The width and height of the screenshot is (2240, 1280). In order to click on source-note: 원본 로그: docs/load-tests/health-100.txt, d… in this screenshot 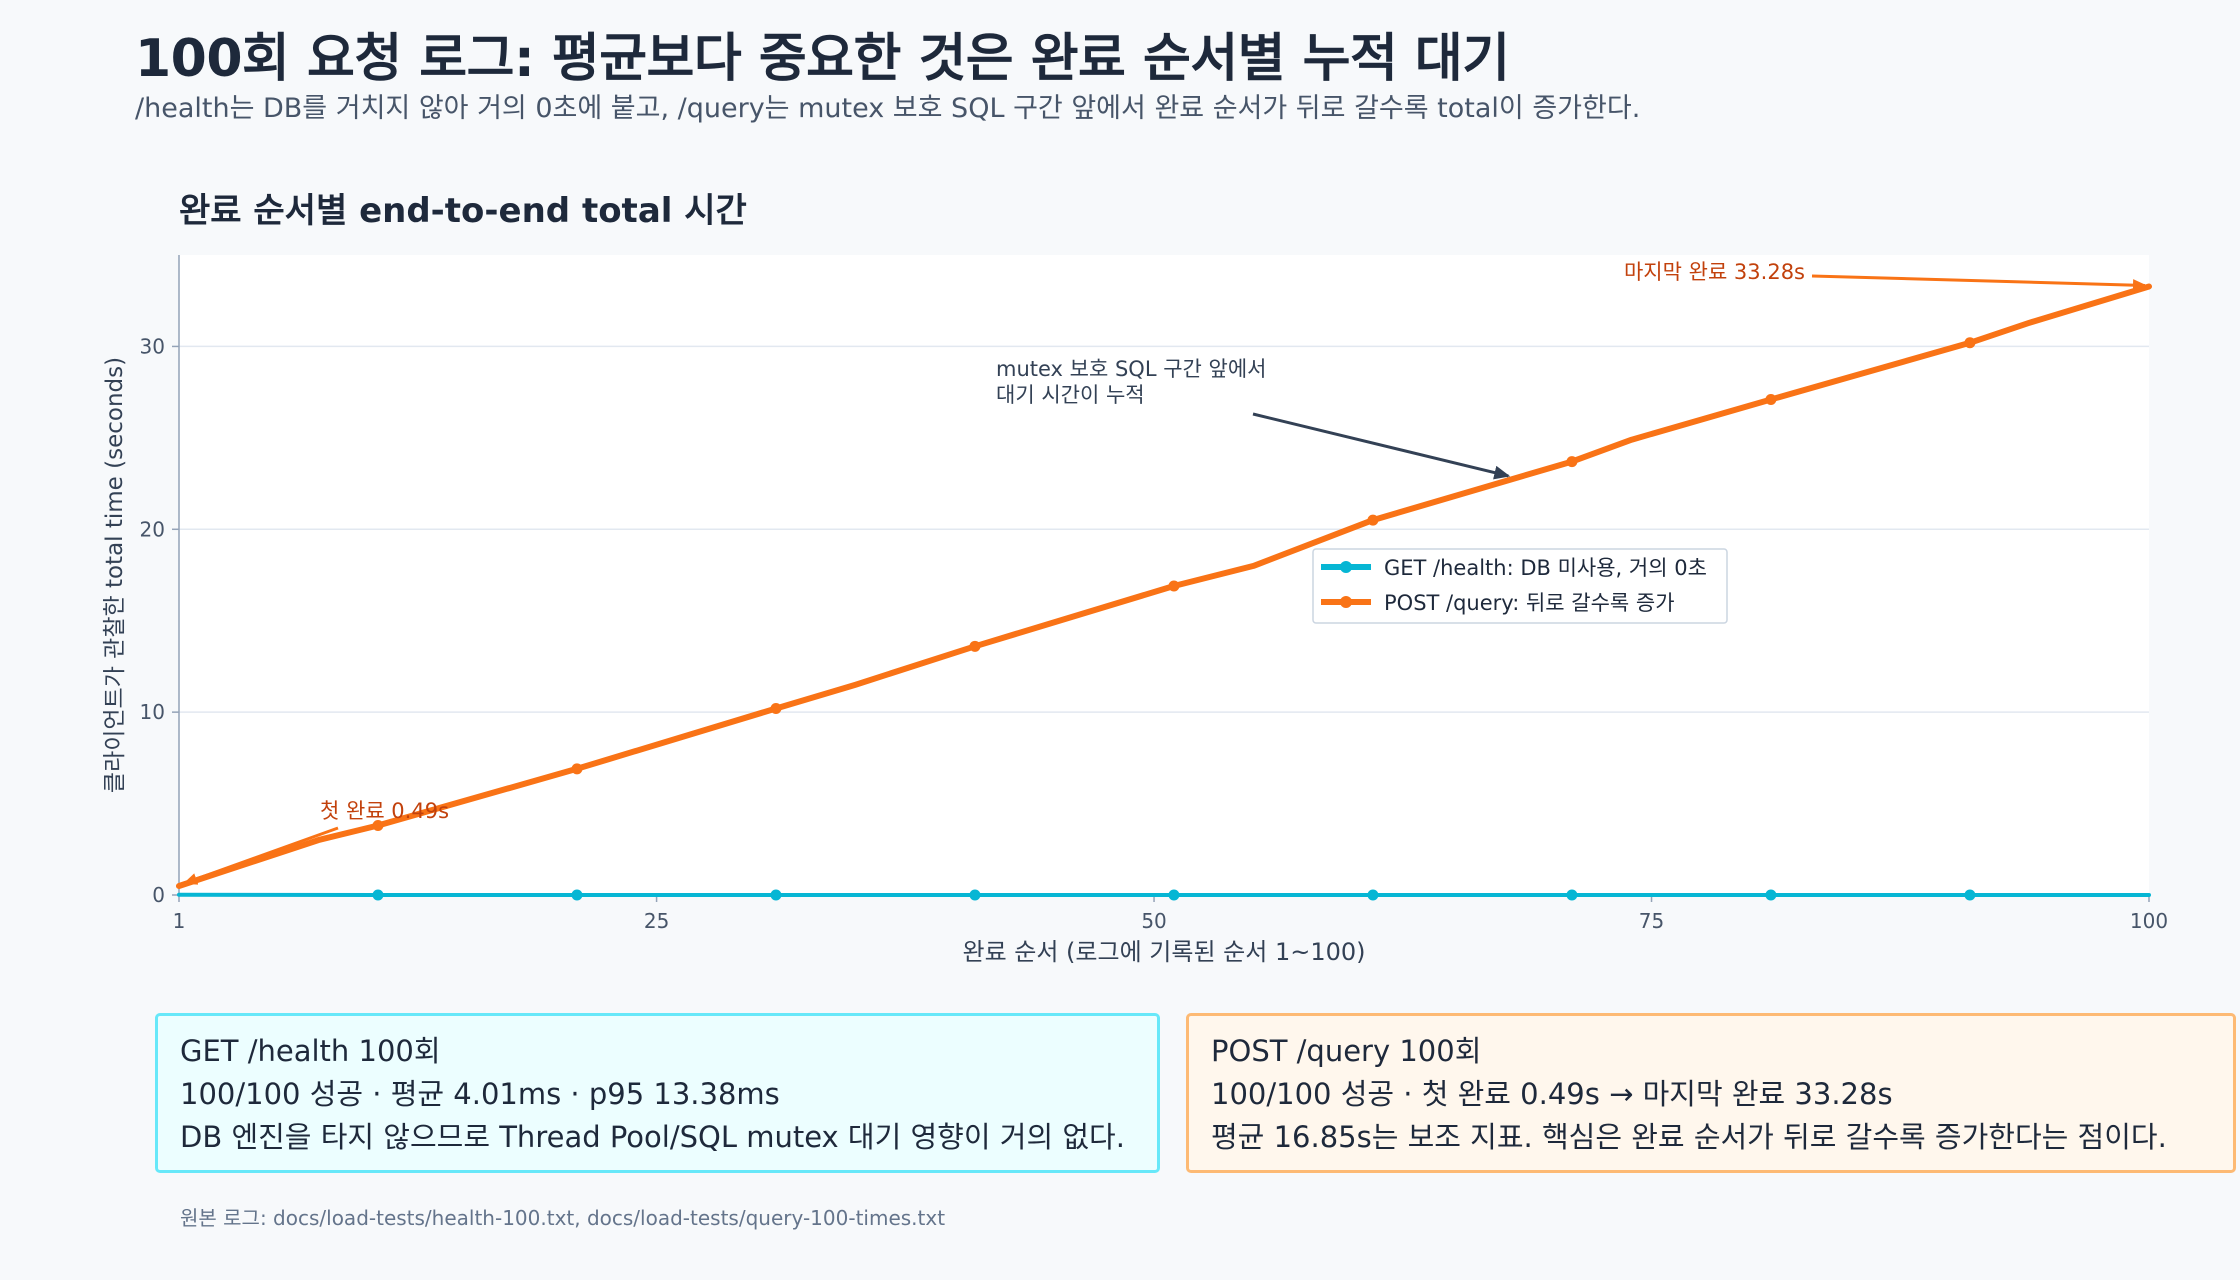, I will do `click(563, 1218)`.